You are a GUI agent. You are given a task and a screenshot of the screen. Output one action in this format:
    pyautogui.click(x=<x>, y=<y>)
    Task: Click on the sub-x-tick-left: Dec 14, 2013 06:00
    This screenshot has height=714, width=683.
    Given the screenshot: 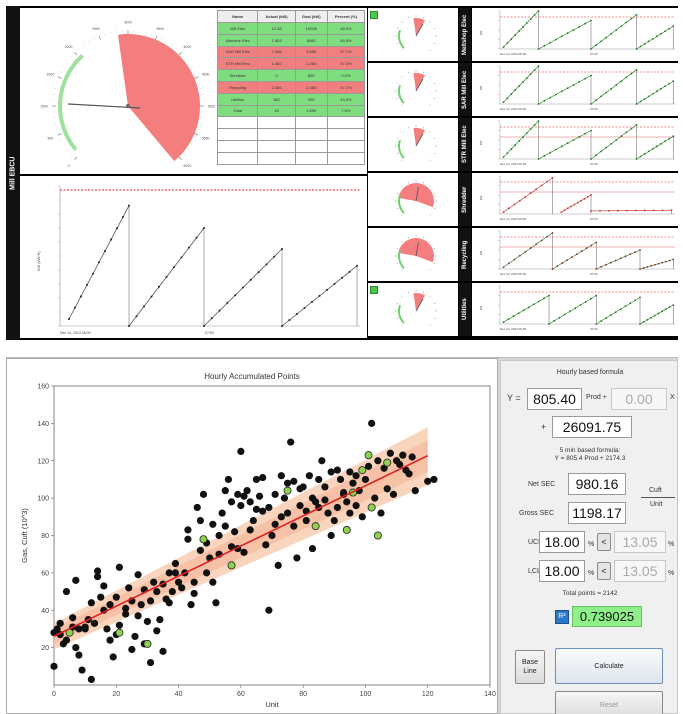 What is the action you would take?
    pyautogui.click(x=513, y=274)
    